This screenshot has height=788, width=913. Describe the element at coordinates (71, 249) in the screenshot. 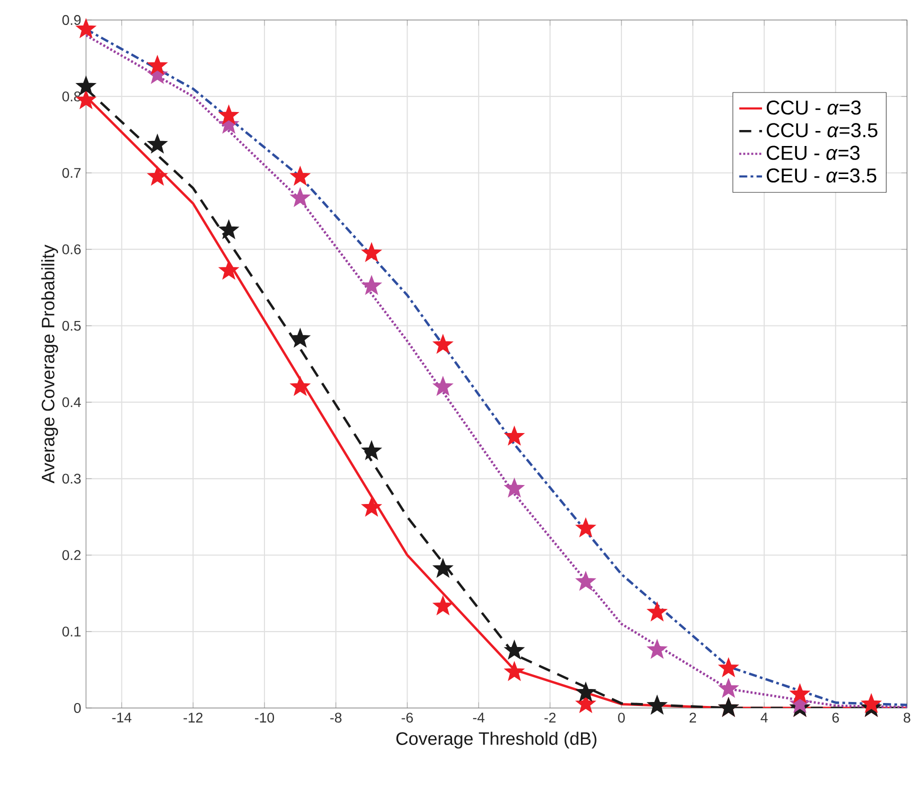

I see `y-tick-label: 0.6` at that location.